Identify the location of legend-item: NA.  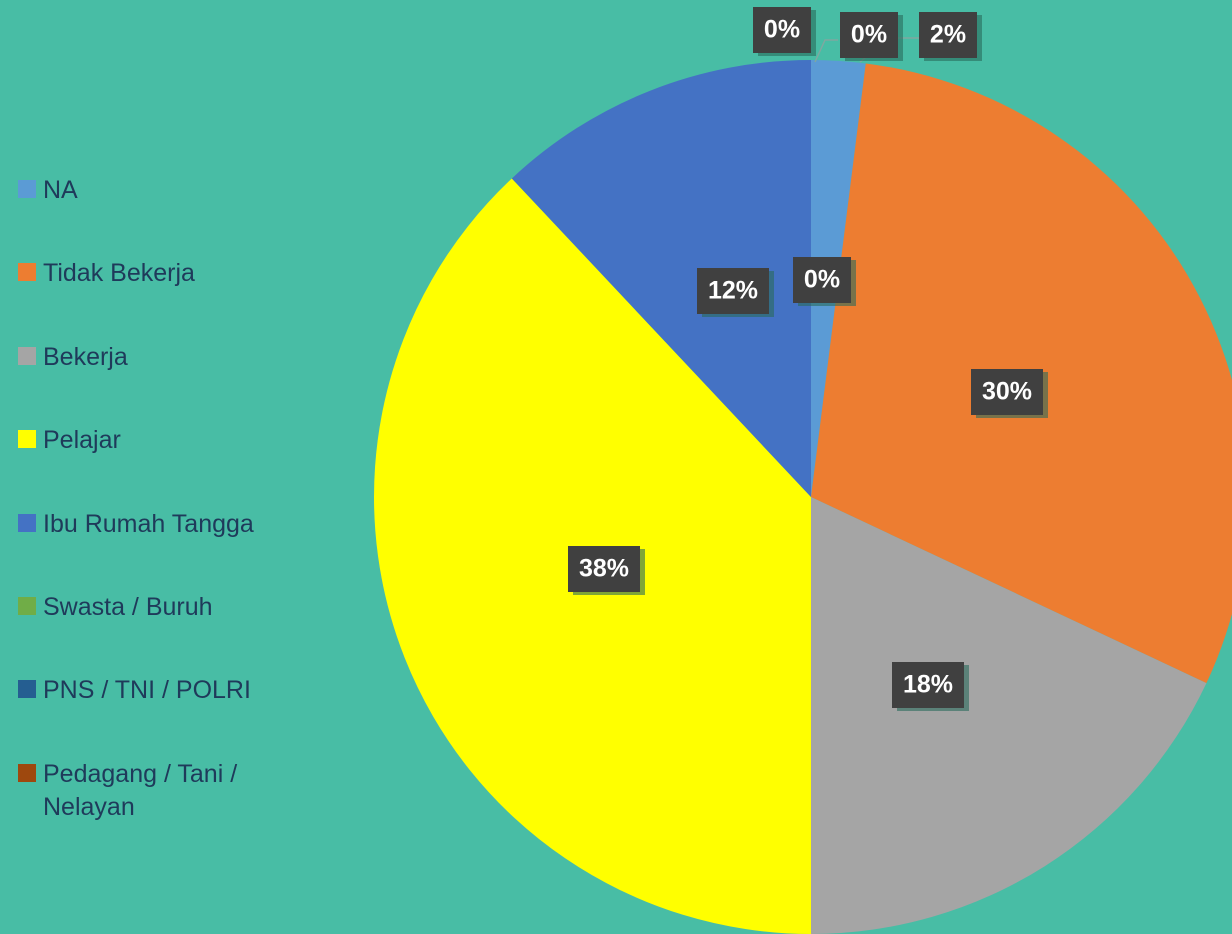
(168, 190).